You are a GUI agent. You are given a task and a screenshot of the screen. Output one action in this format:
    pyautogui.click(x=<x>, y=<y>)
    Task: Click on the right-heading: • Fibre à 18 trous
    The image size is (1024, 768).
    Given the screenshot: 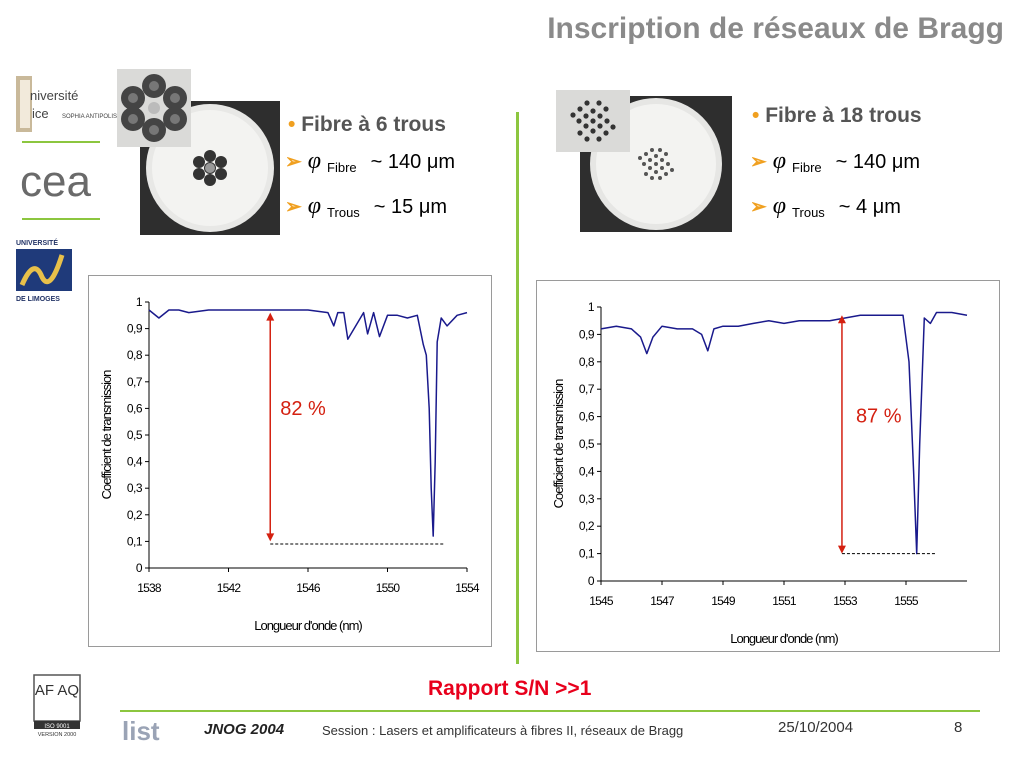 What is the action you would take?
    pyautogui.click(x=837, y=116)
    